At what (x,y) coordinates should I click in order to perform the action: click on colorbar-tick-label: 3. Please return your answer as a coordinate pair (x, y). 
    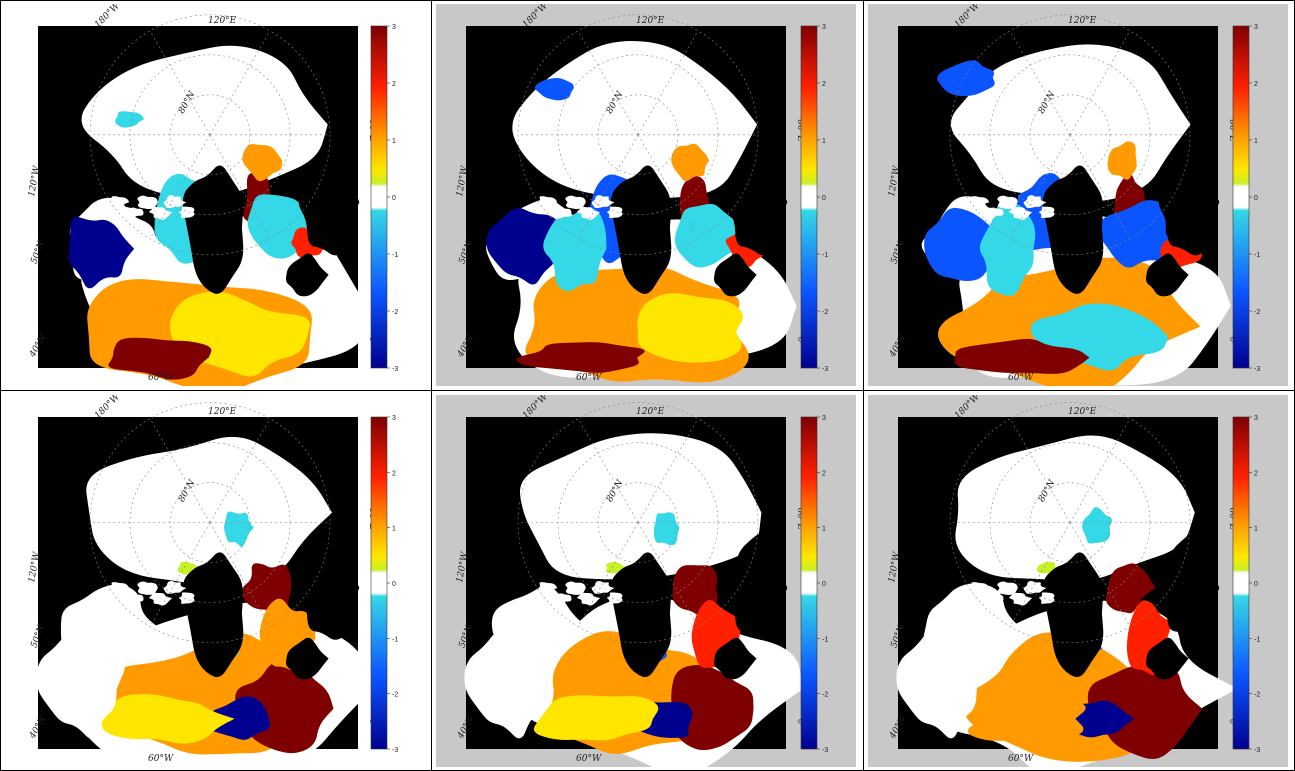
    Looking at the image, I should click on (394, 418).